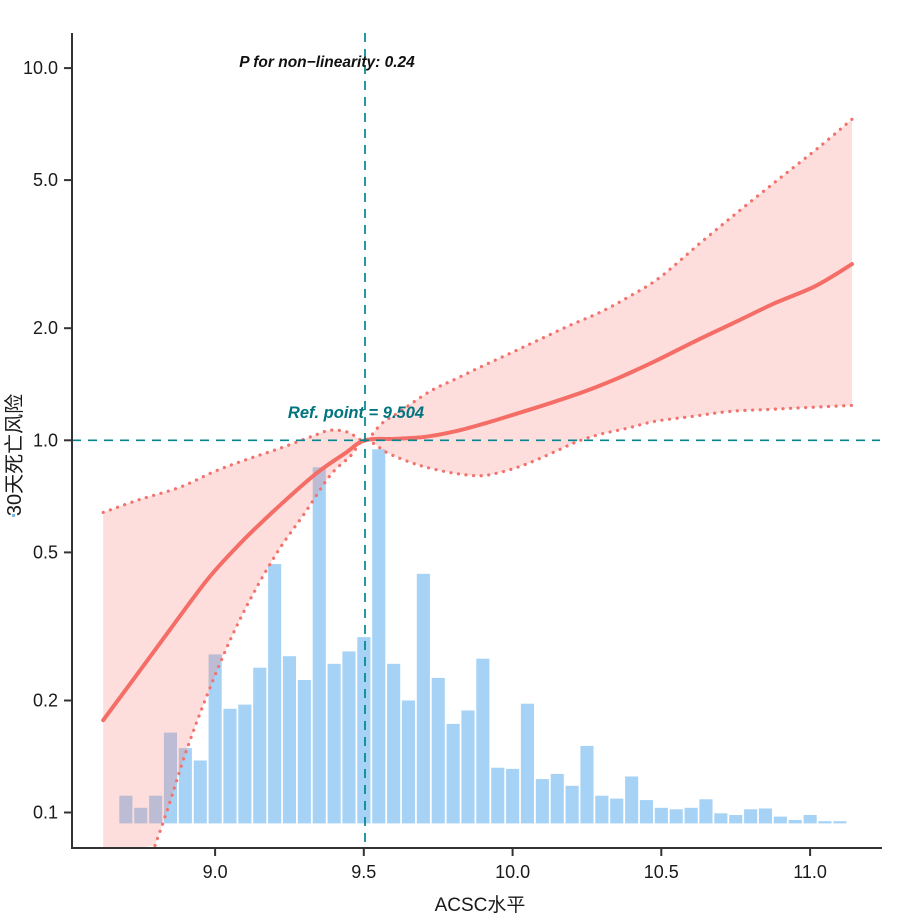 The image size is (918, 923). Describe the element at coordinates (45, 701) in the screenshot. I see `y-tick-label: 0.2` at that location.